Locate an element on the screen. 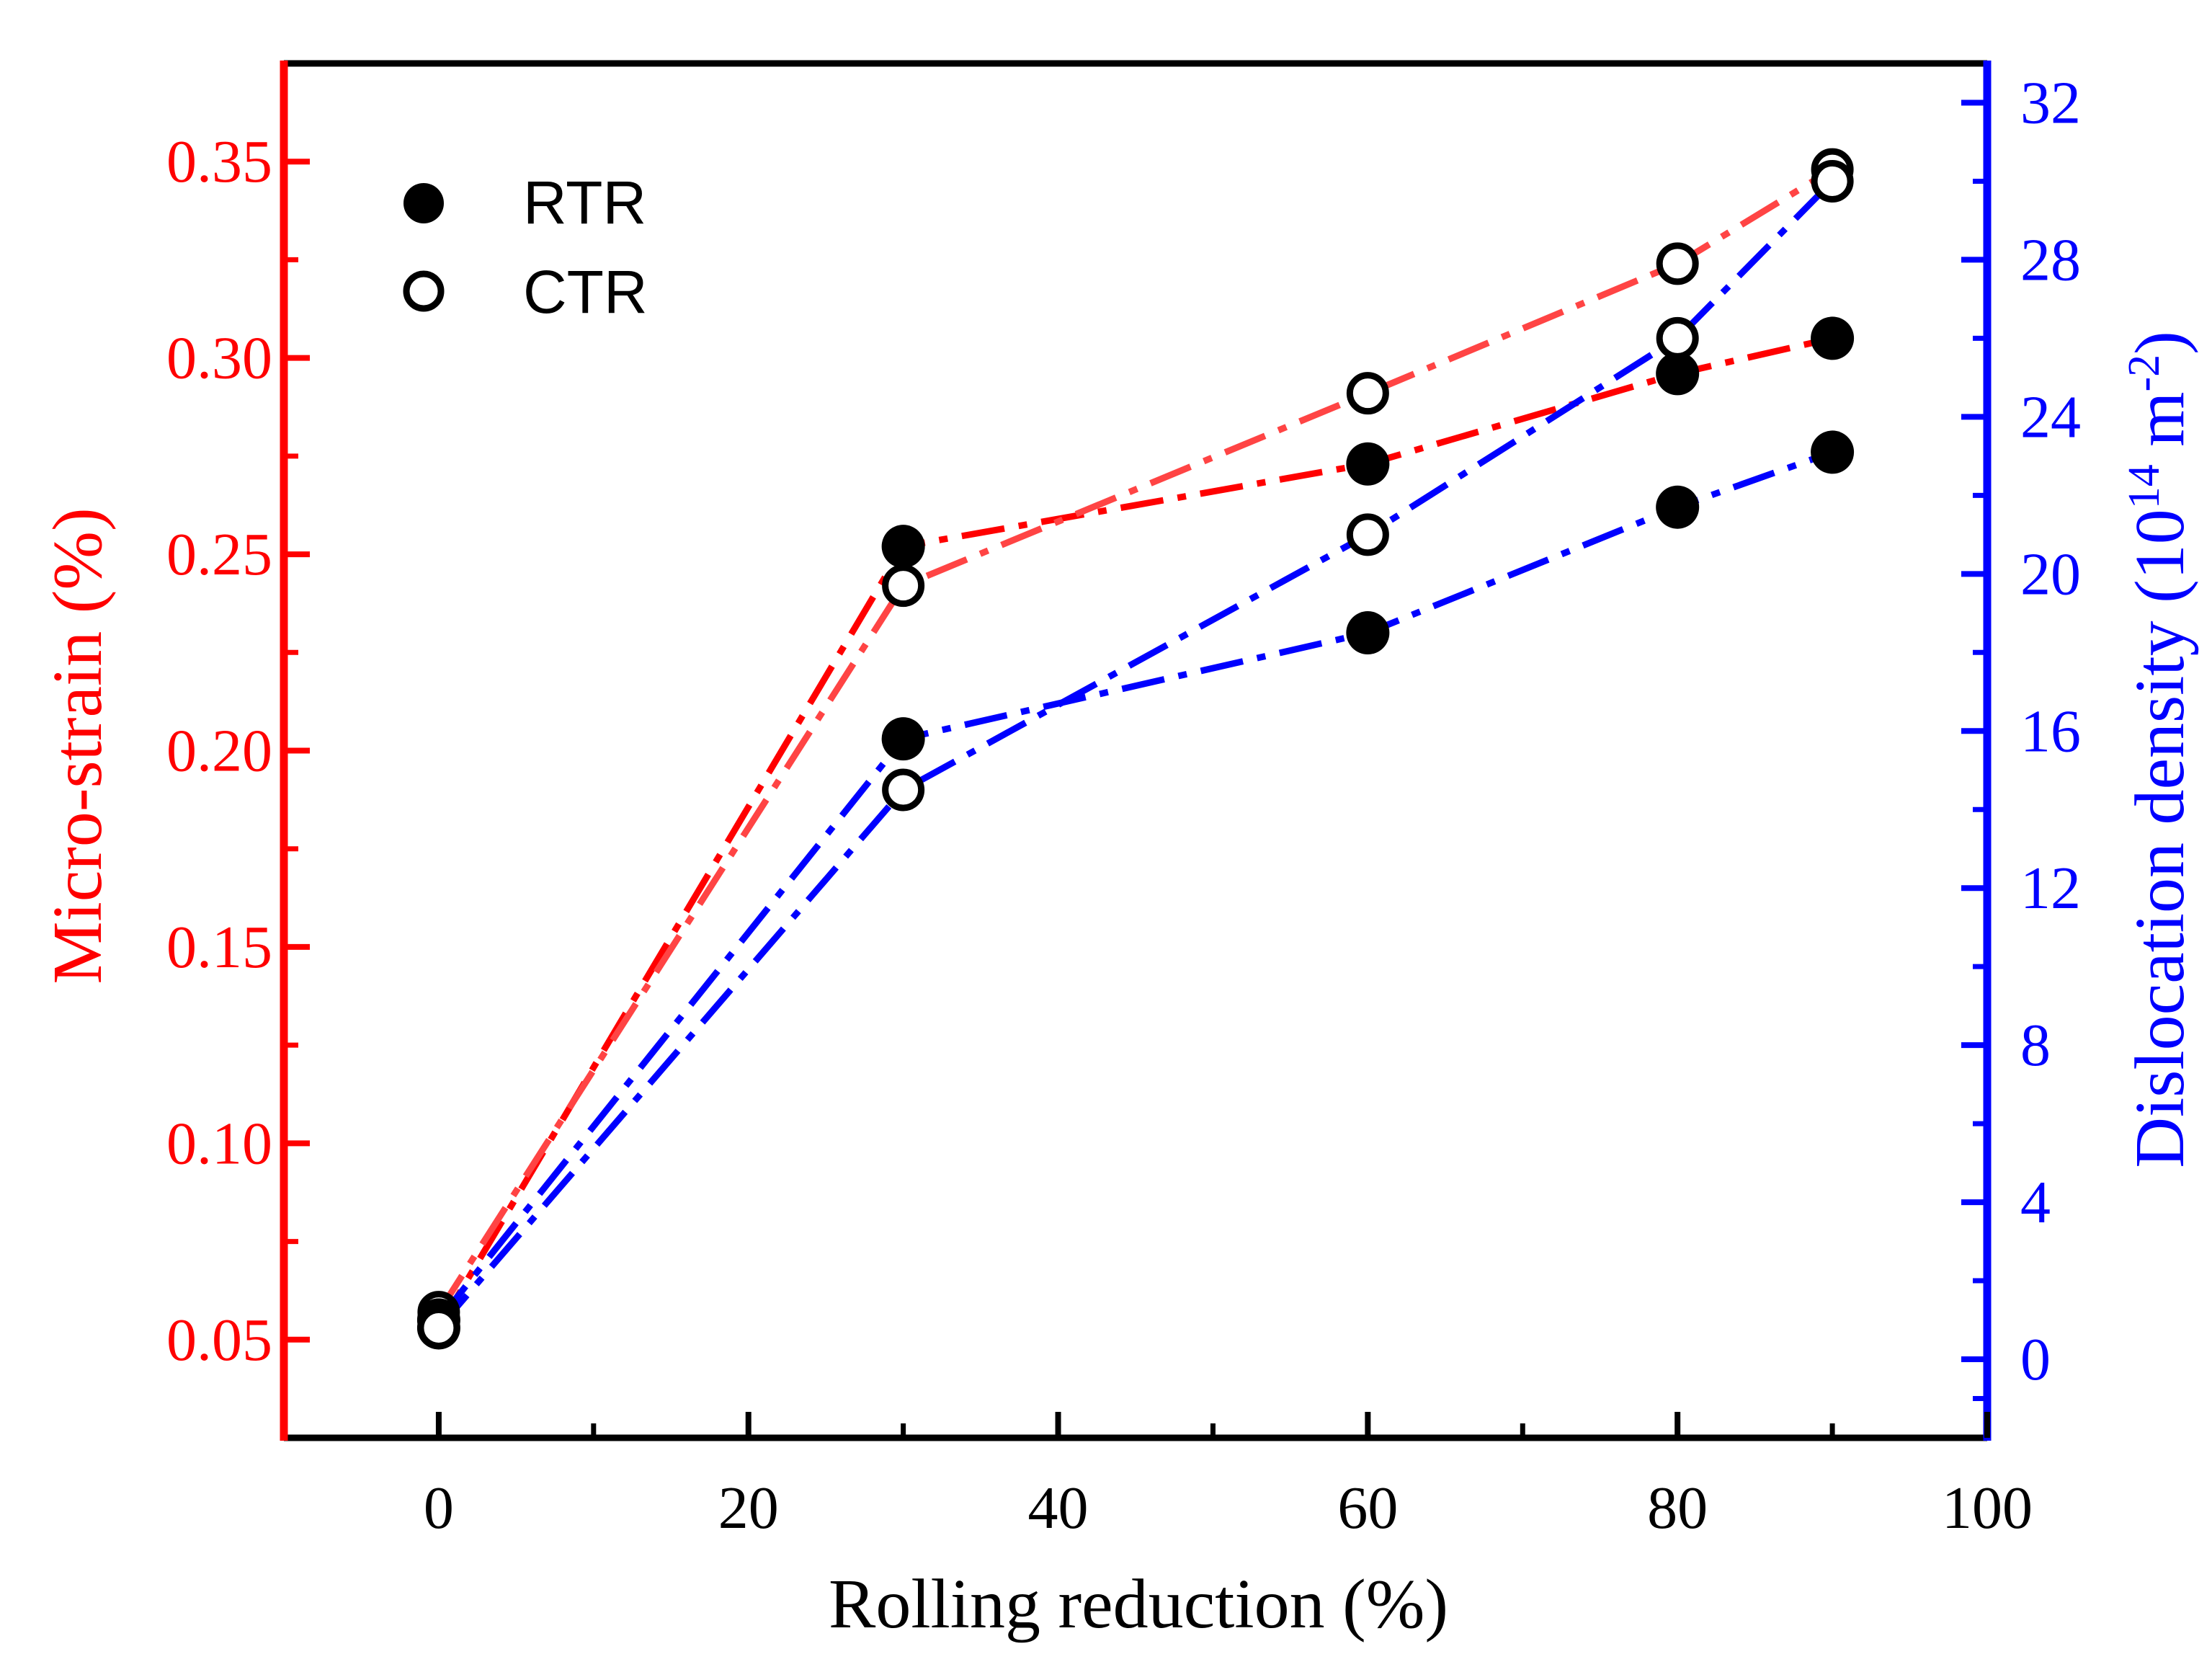 The height and width of the screenshot is (1667, 2212). legend-marker-ctr is located at coordinates (424, 291).